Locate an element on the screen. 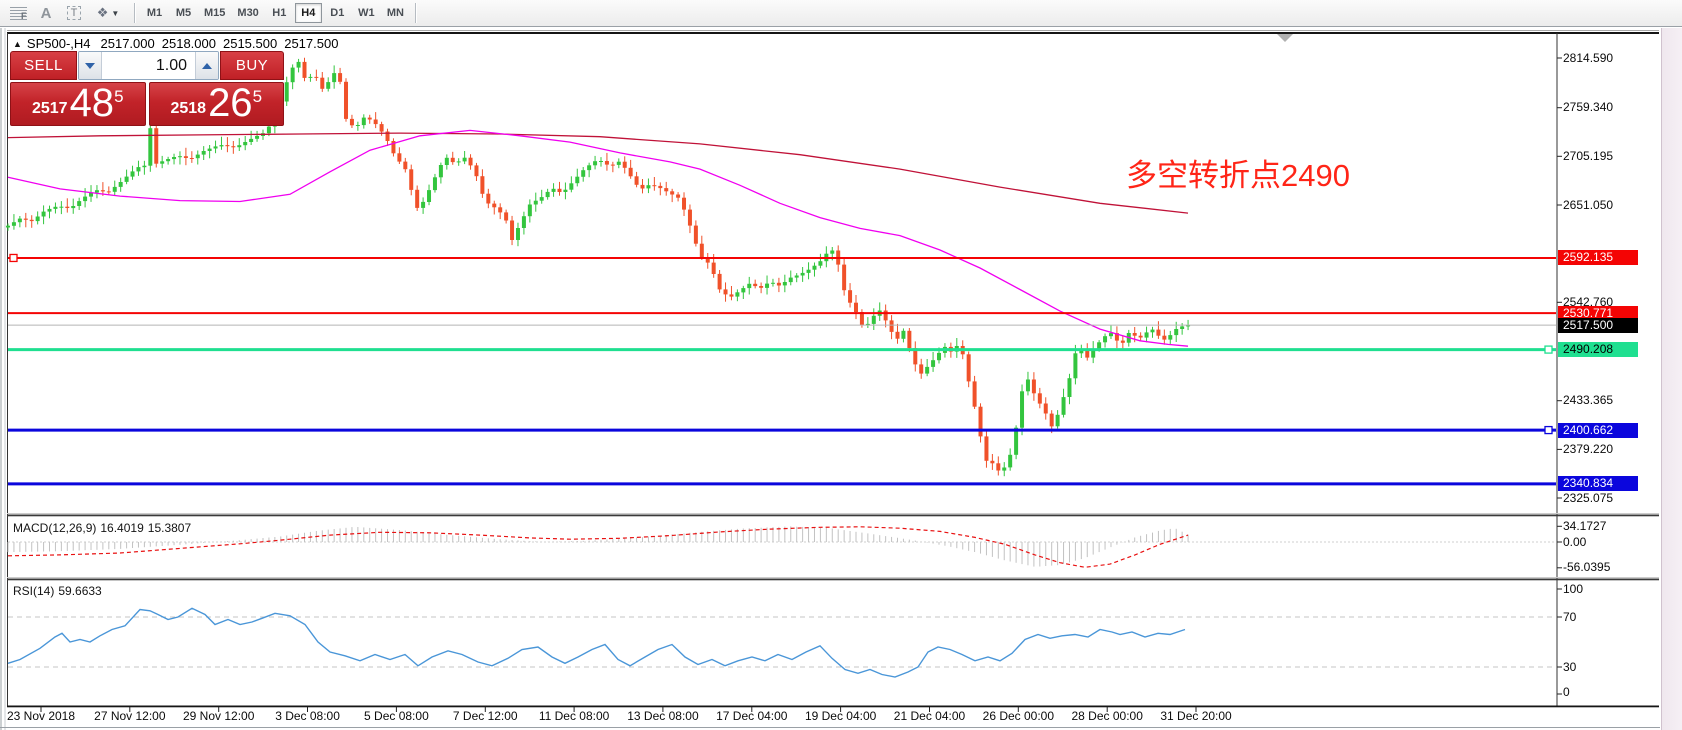 This screenshot has height=730, width=1682. text-label-icon: T is located at coordinates (74, 13).